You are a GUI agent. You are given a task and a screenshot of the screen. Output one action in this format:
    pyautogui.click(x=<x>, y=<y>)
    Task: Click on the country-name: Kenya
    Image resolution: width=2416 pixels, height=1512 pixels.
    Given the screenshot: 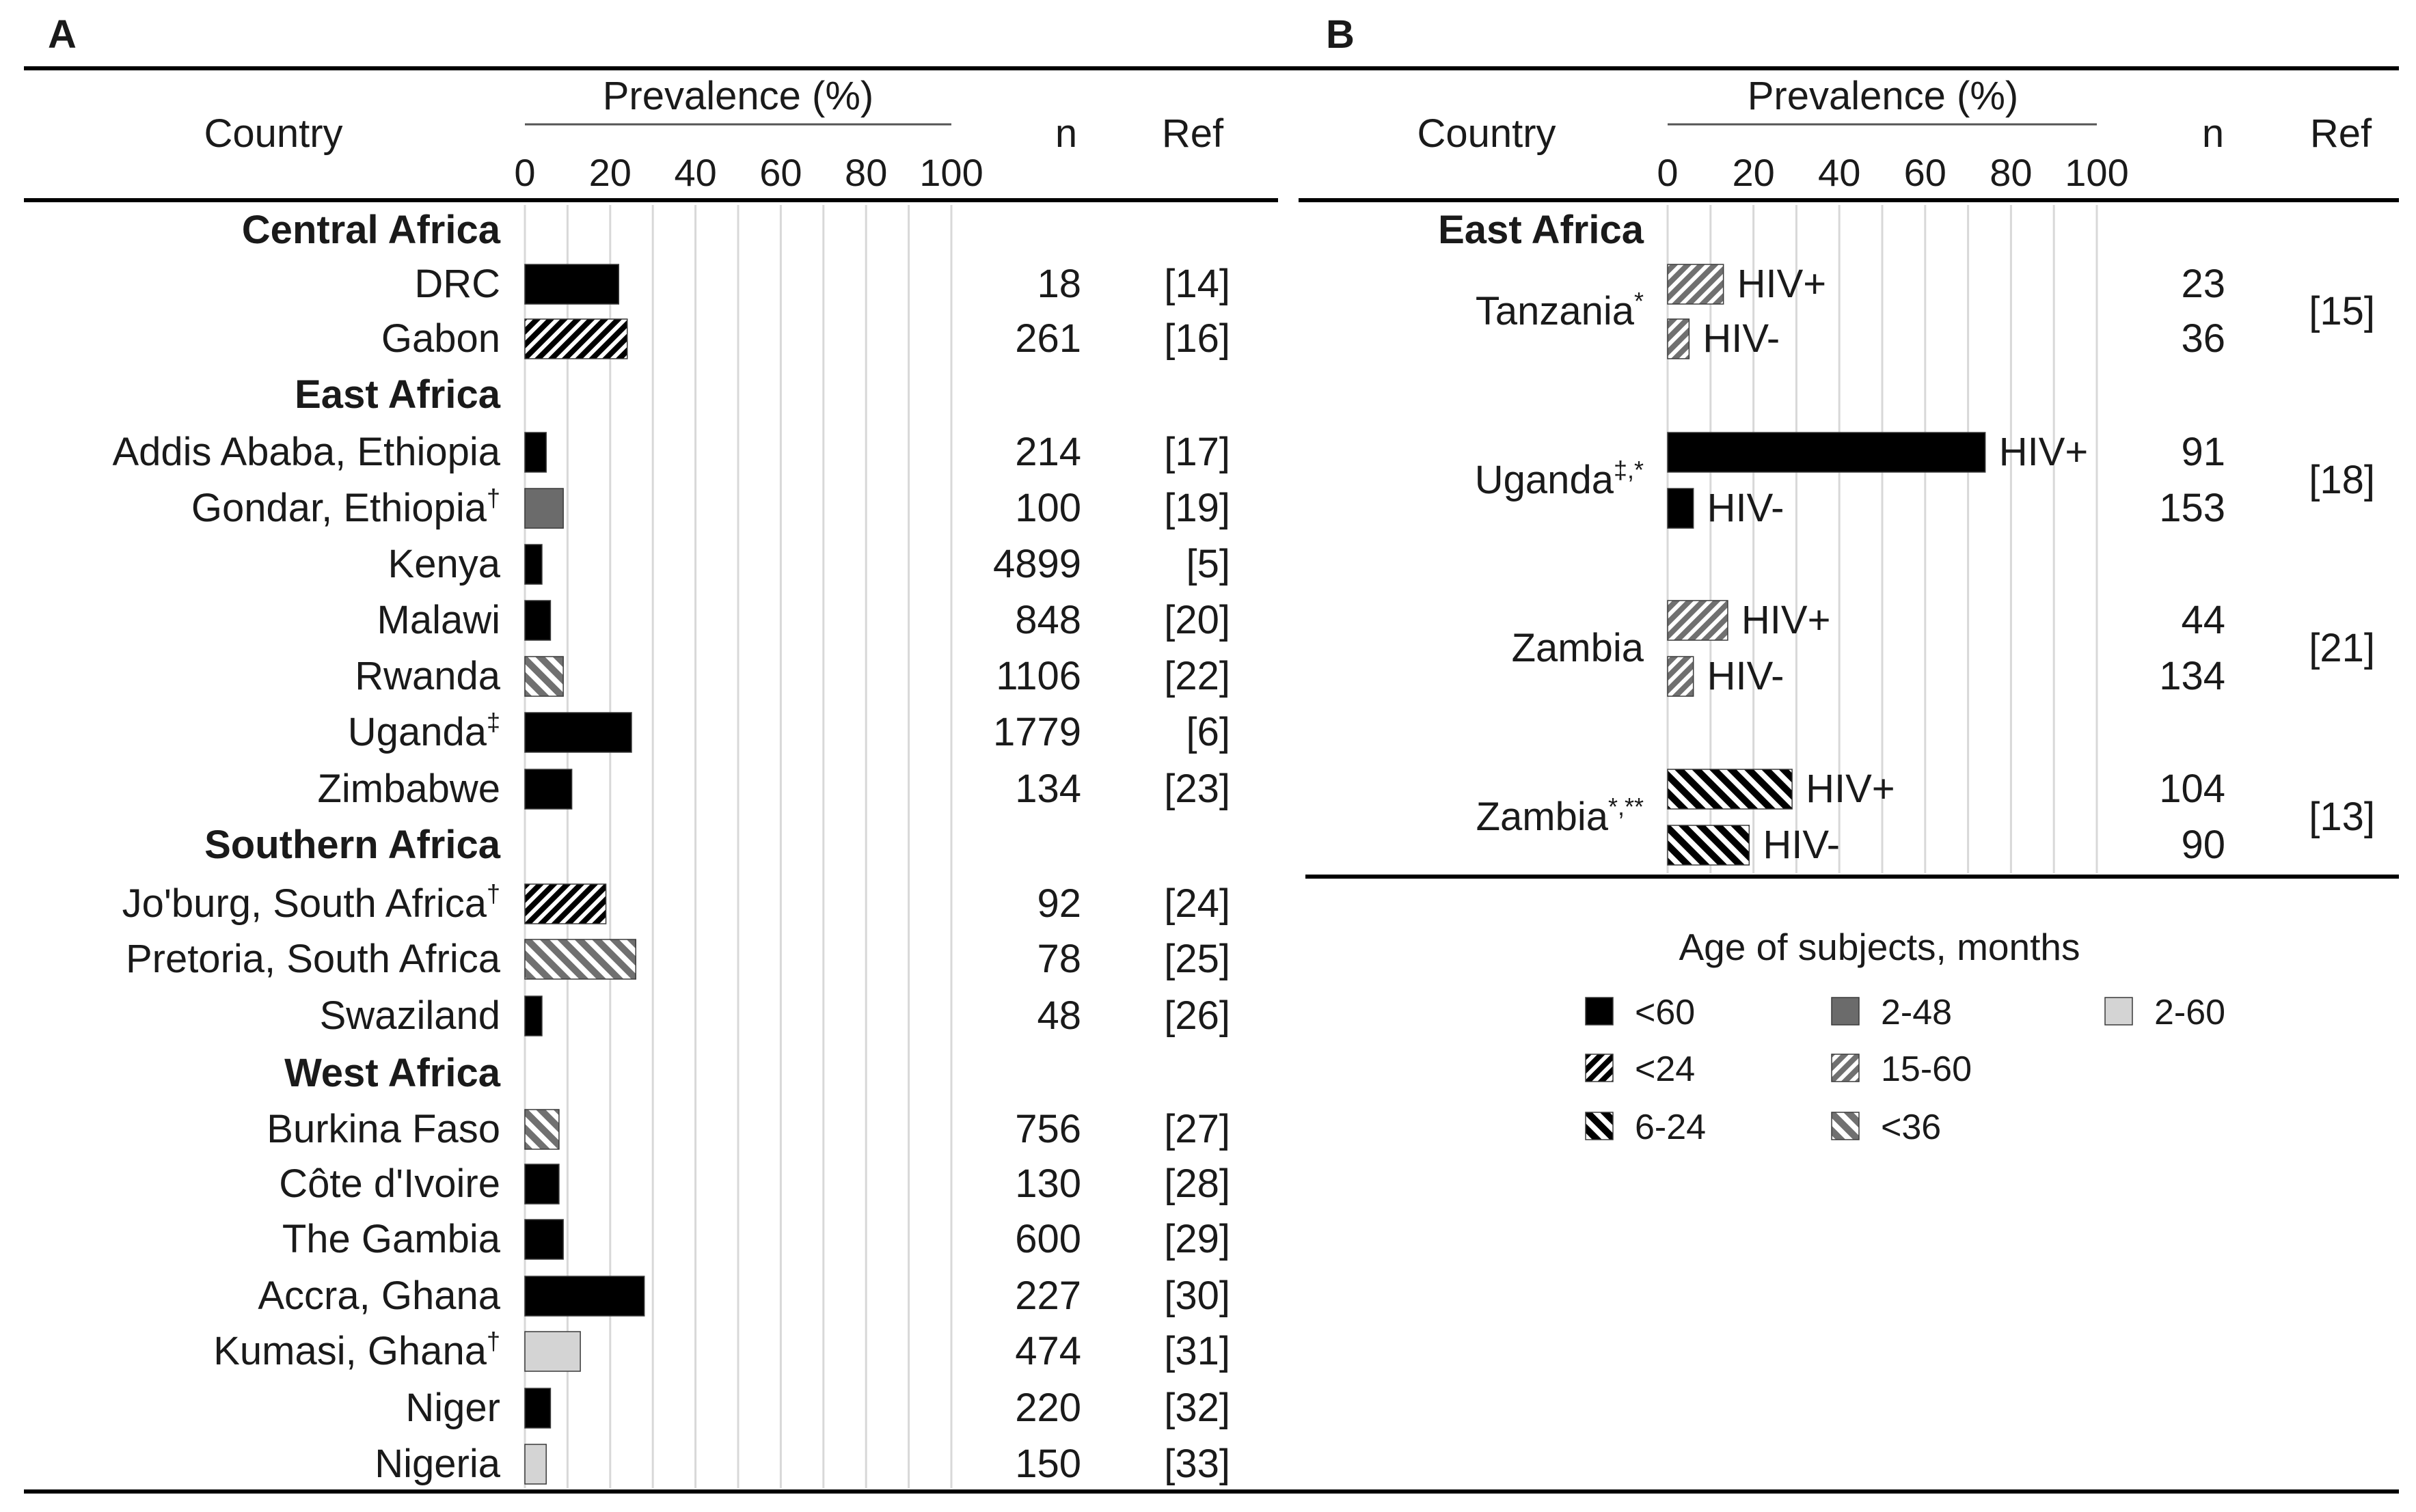 What is the action you would take?
    pyautogui.click(x=444, y=564)
    